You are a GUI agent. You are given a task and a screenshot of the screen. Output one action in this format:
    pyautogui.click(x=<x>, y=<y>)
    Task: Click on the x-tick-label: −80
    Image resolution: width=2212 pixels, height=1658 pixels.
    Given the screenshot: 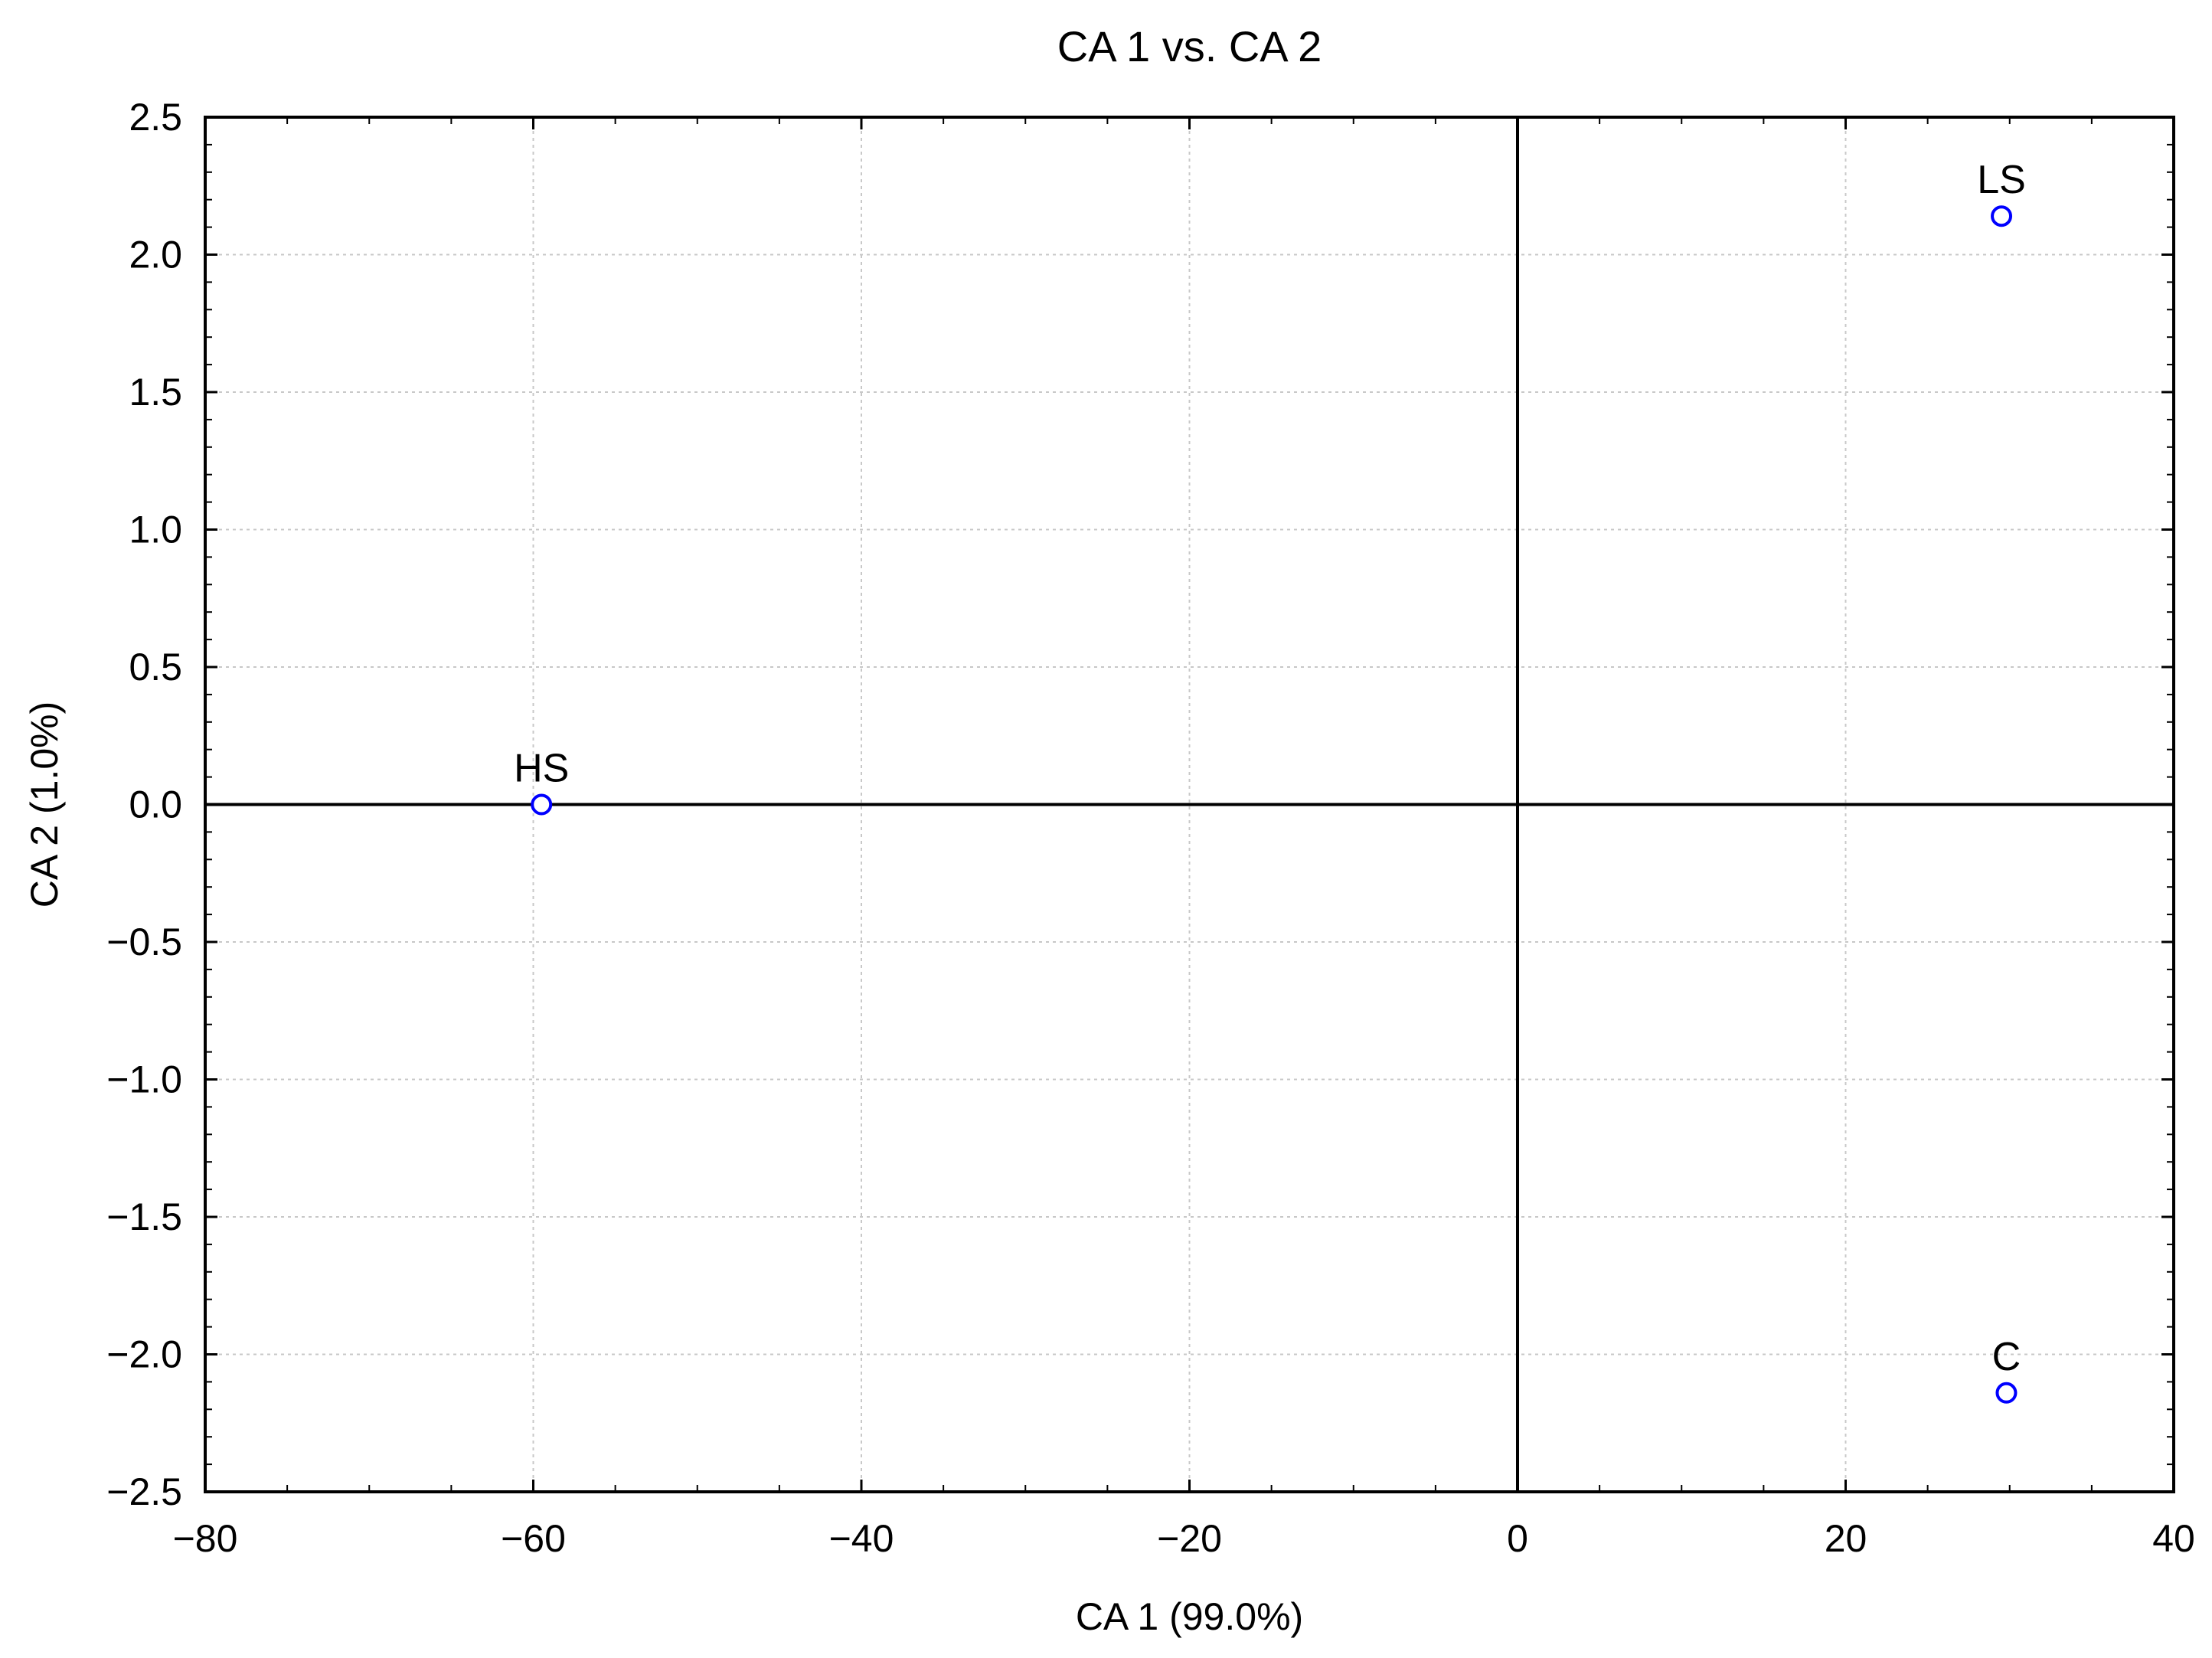 What is the action you would take?
    pyautogui.click(x=205, y=1538)
    